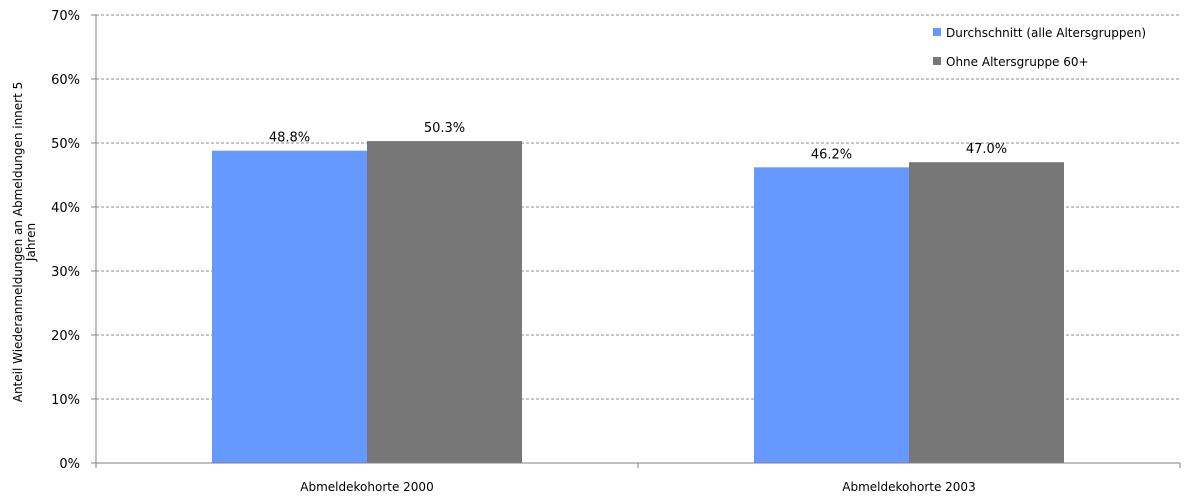  What do you see at coordinates (908, 487) in the screenshot?
I see `category-label: Abmeldekohorte 2003` at bounding box center [908, 487].